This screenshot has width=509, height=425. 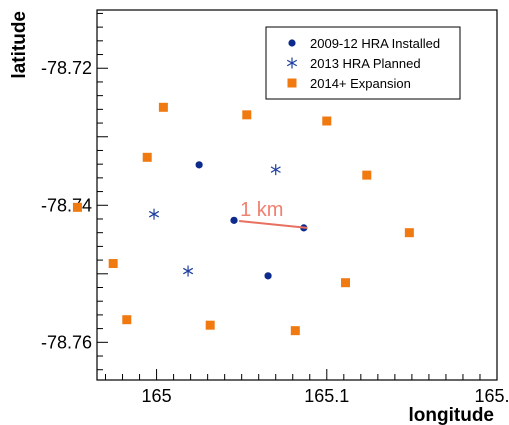 I want to click on scale-bar-line, so click(x=273, y=224).